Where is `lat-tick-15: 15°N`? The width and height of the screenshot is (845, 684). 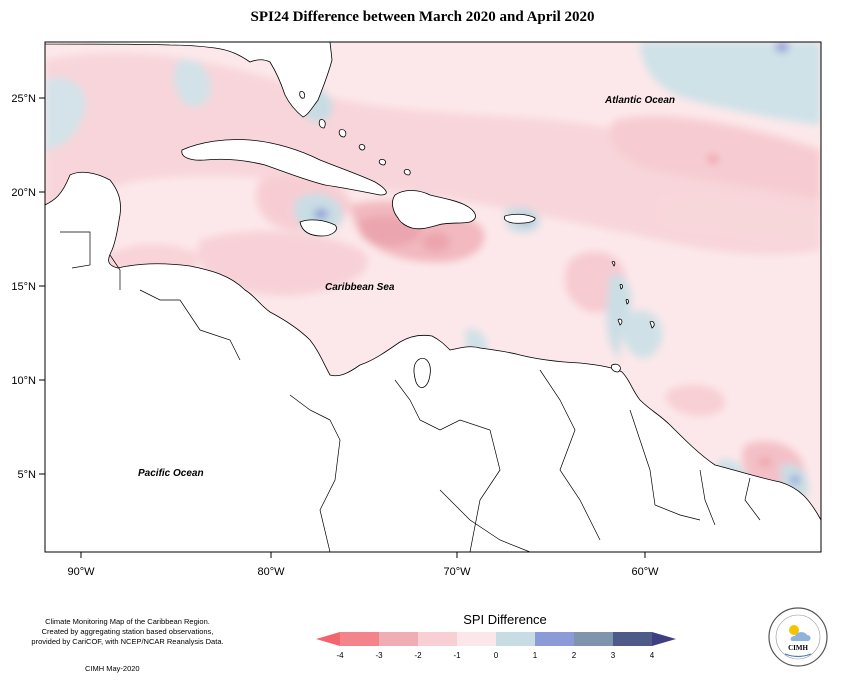 lat-tick-15: 15°N is located at coordinates (28, 287).